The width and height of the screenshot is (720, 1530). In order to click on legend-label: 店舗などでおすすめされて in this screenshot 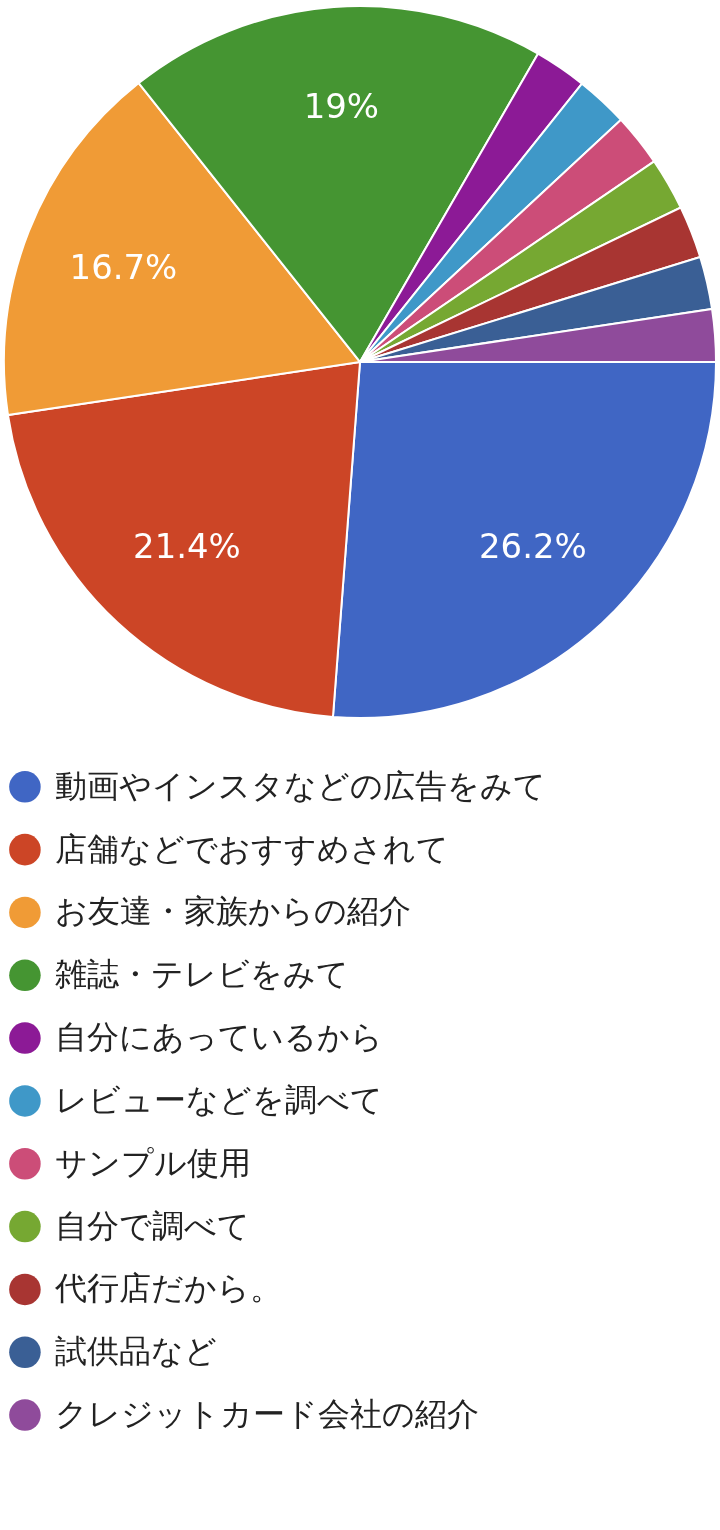, I will do `click(251, 848)`.